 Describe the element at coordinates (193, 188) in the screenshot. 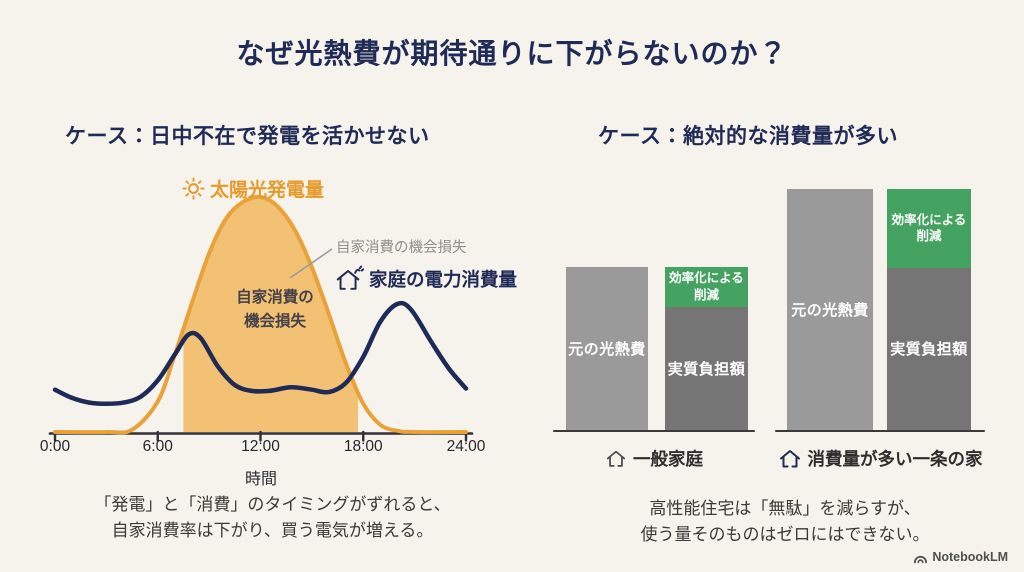

I see `sun-icon` at that location.